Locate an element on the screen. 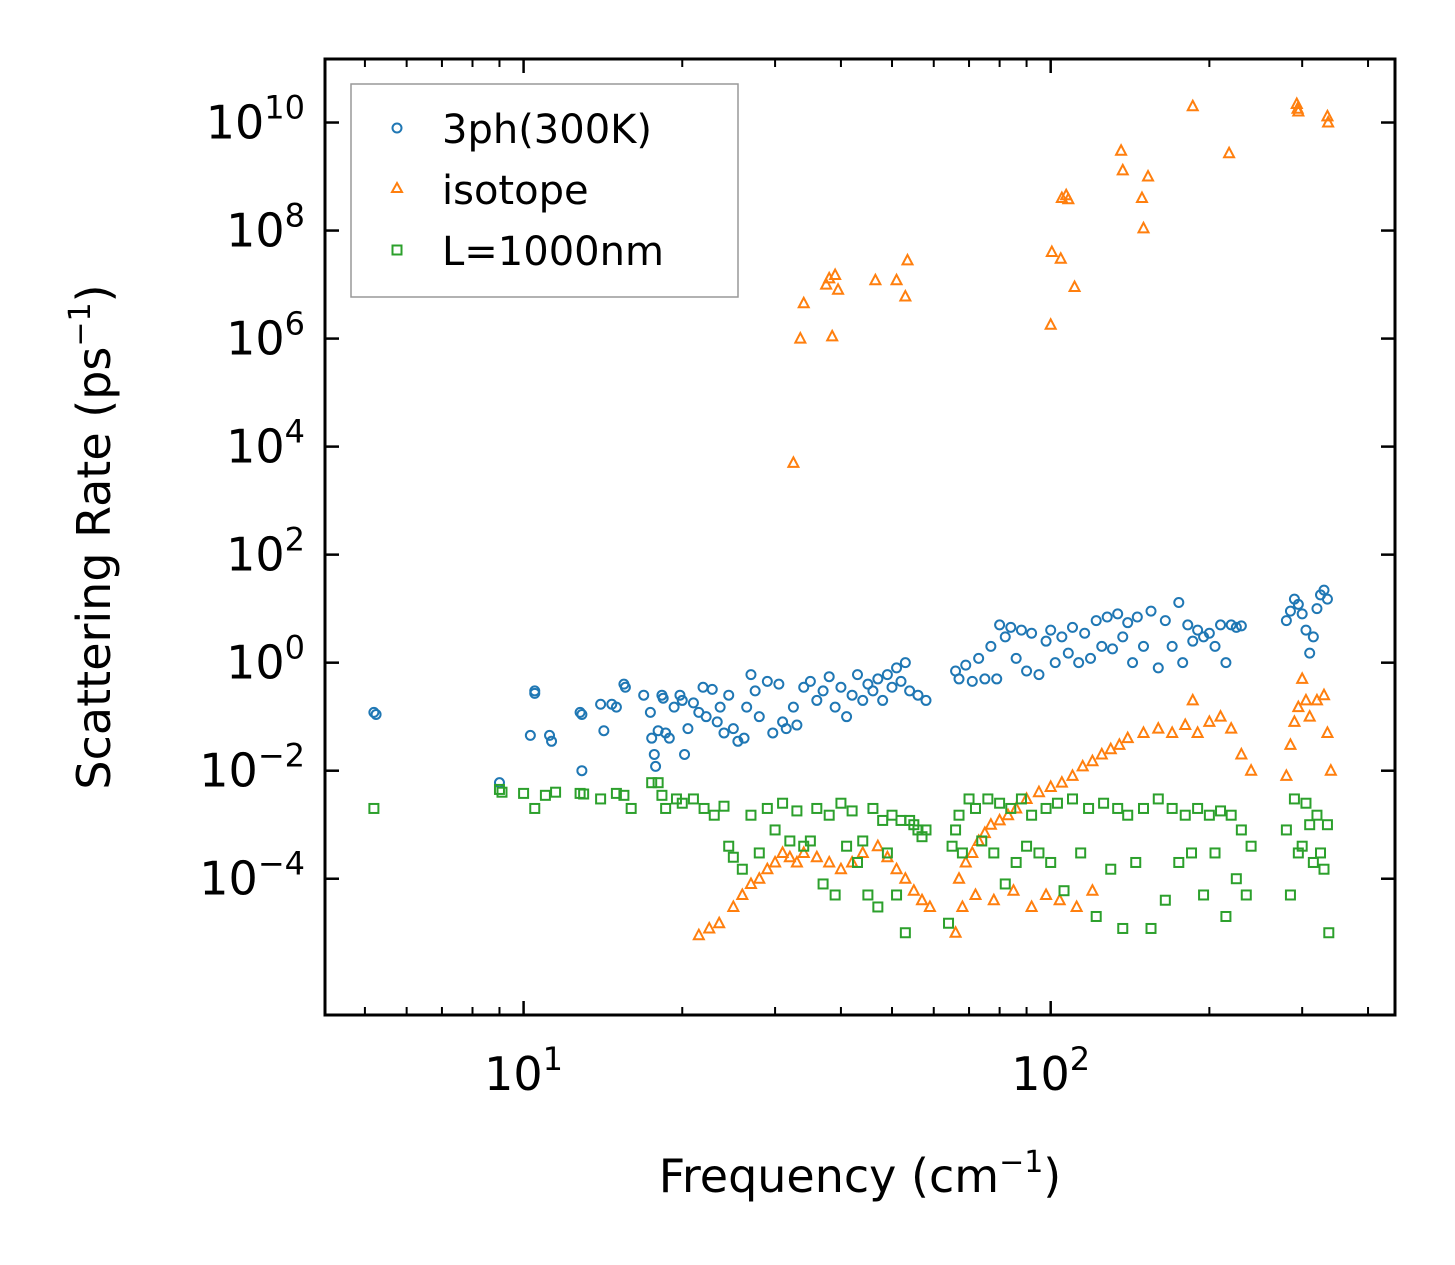  y-tick-label: 10−4 is located at coordinates (252, 875).